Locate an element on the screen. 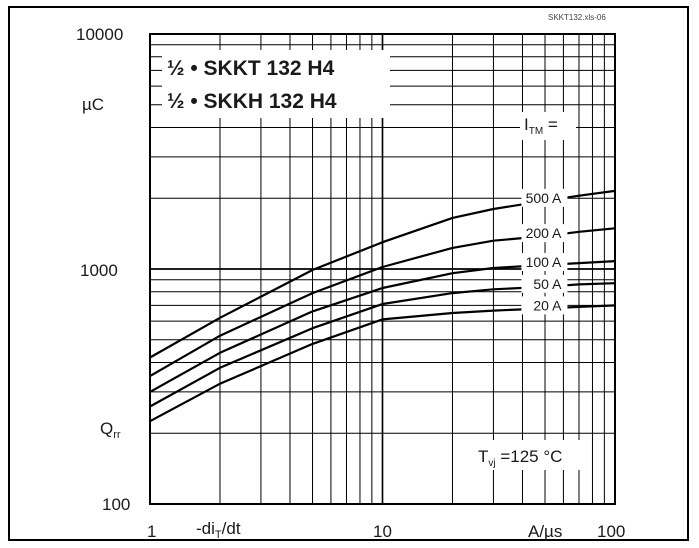 The width and height of the screenshot is (699, 548). x-unit: A/µs is located at coordinates (545, 531).